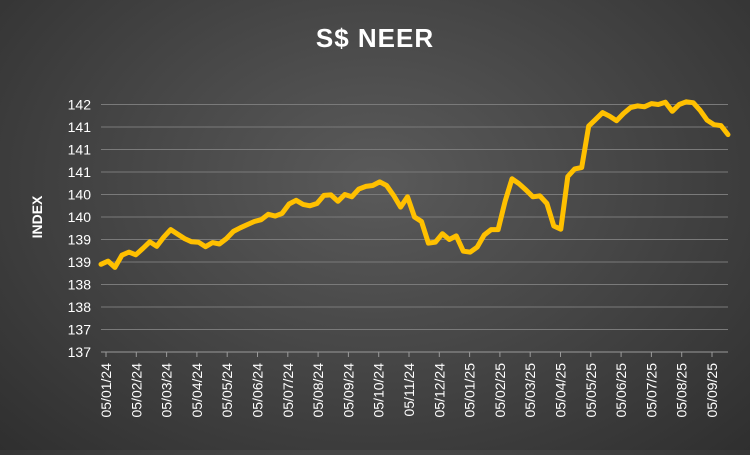 This screenshot has height=455, width=750. Describe the element at coordinates (409, 390) in the screenshot. I see `x-tick-label: 05/11/24` at that location.